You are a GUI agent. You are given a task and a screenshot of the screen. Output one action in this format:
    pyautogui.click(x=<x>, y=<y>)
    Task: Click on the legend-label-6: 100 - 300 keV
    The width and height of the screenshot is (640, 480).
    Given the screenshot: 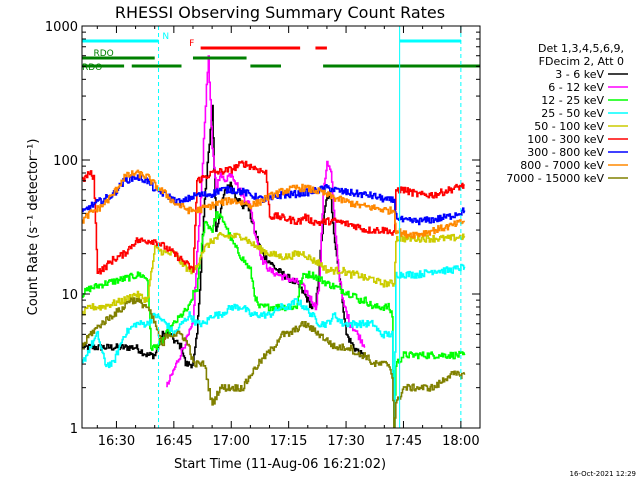 What is the action you would take?
    pyautogui.click(x=565, y=139)
    